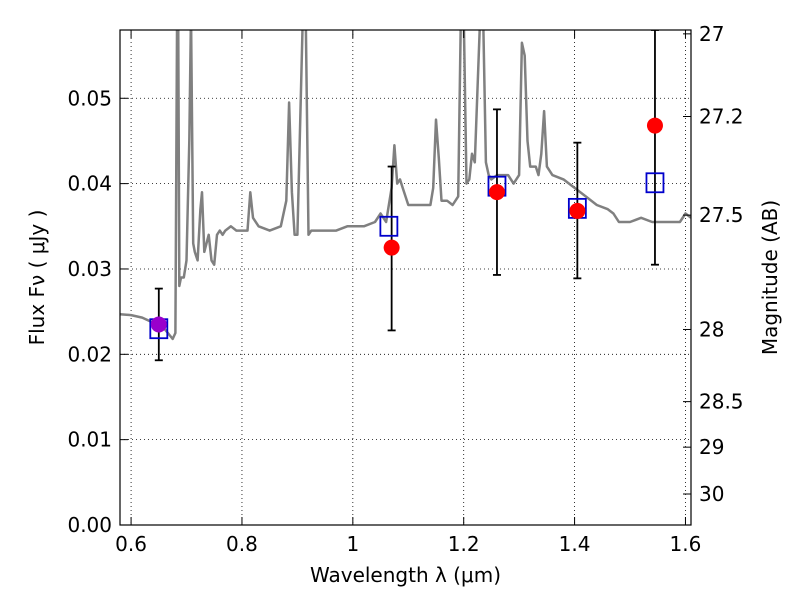  What do you see at coordinates (89, 354) in the screenshot?
I see `y-tick-label: 0.02` at bounding box center [89, 354].